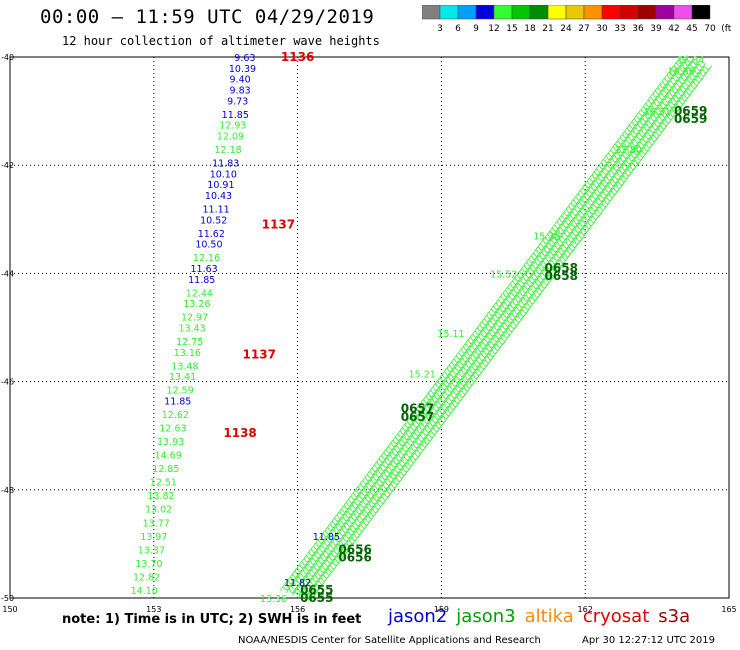 This screenshot has width=740, height=650. I want to click on legend-altika: altika, so click(549, 616).